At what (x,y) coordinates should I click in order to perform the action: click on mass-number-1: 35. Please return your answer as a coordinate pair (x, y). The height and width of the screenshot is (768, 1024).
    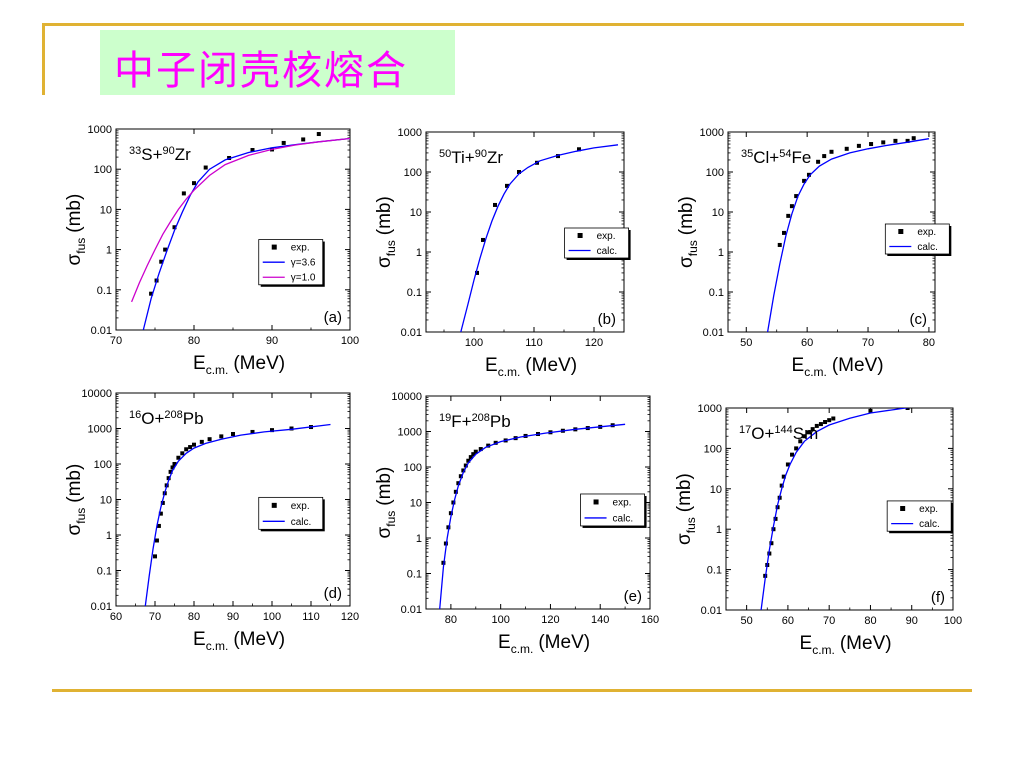
    Looking at the image, I should click on (747, 154).